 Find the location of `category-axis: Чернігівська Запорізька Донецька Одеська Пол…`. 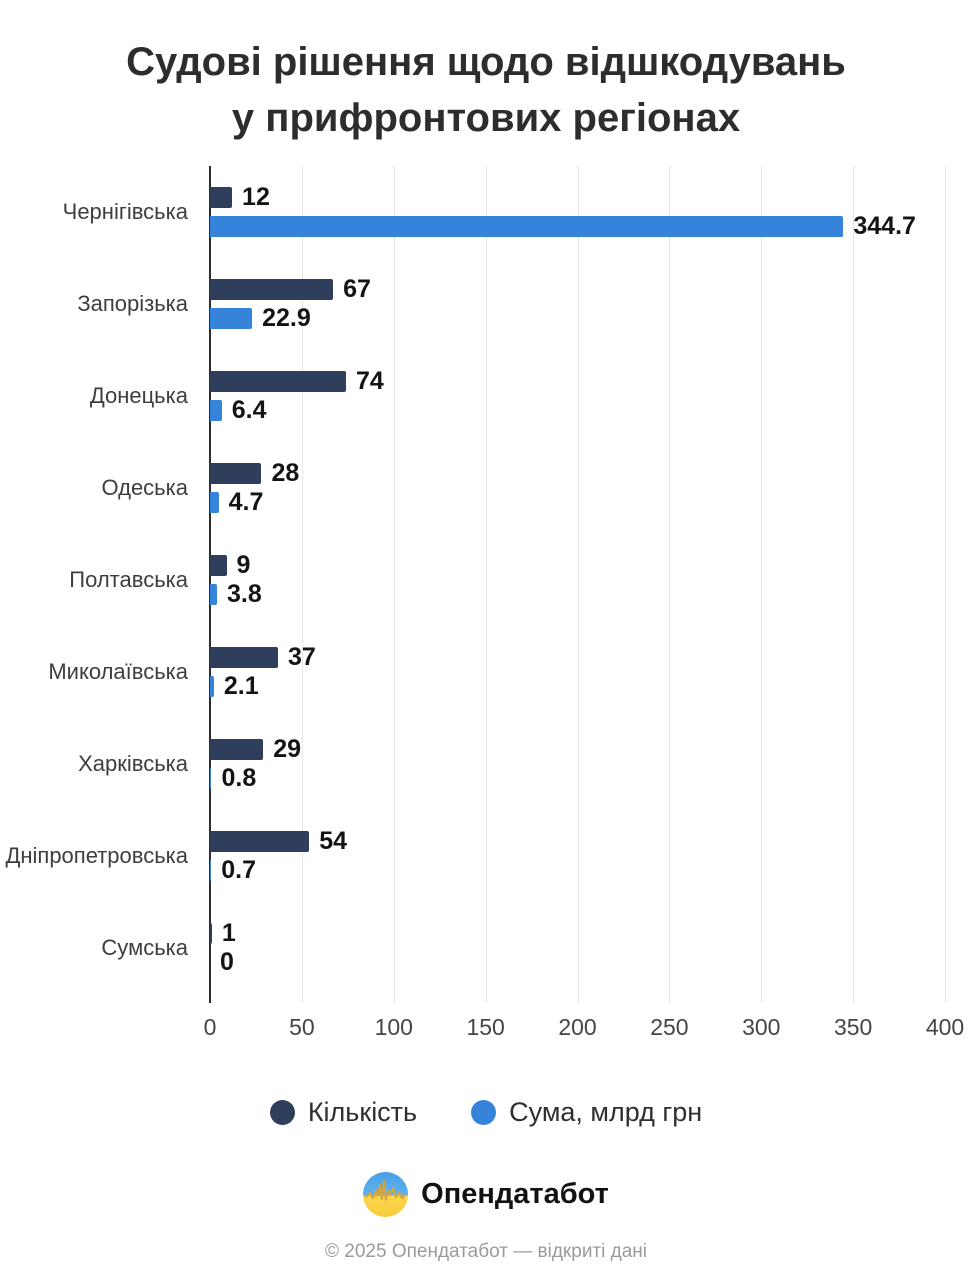

category-axis: Чернігівська Запорізька Донецька Одеська Пол… is located at coordinates (105, 580).